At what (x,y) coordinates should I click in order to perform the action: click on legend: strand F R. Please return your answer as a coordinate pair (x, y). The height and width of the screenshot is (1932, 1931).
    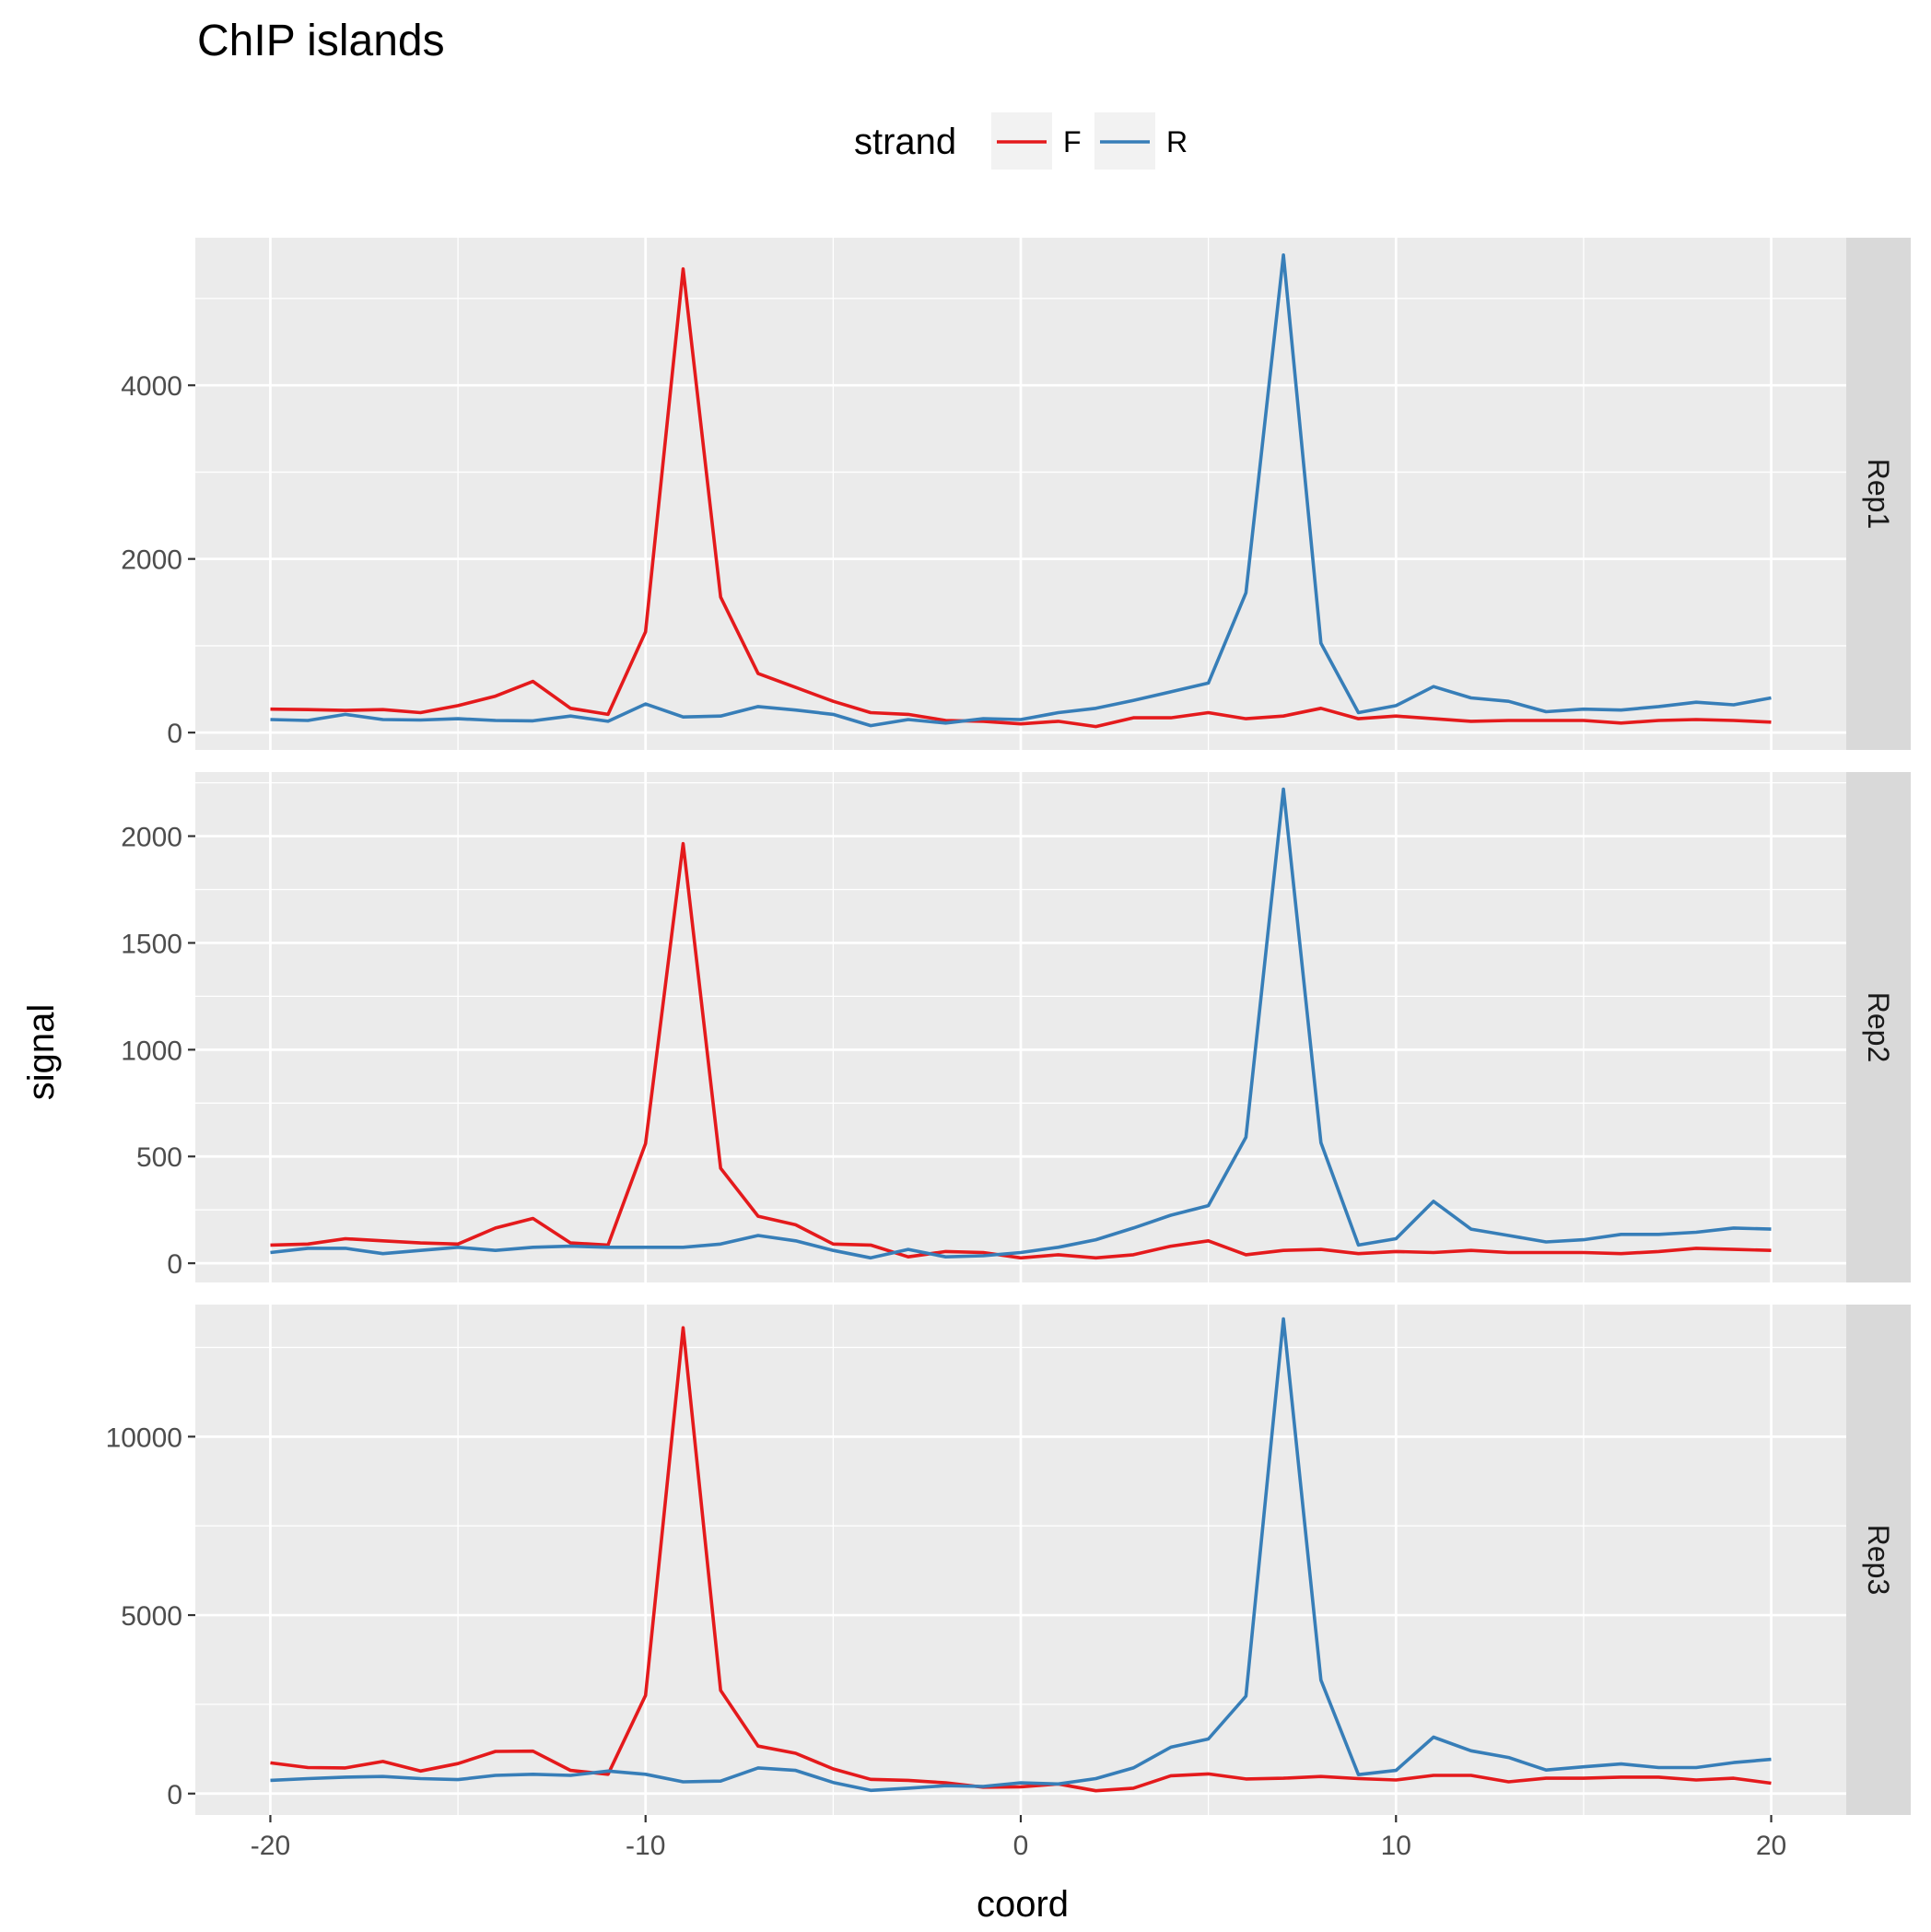
    Looking at the image, I should click on (1021, 141).